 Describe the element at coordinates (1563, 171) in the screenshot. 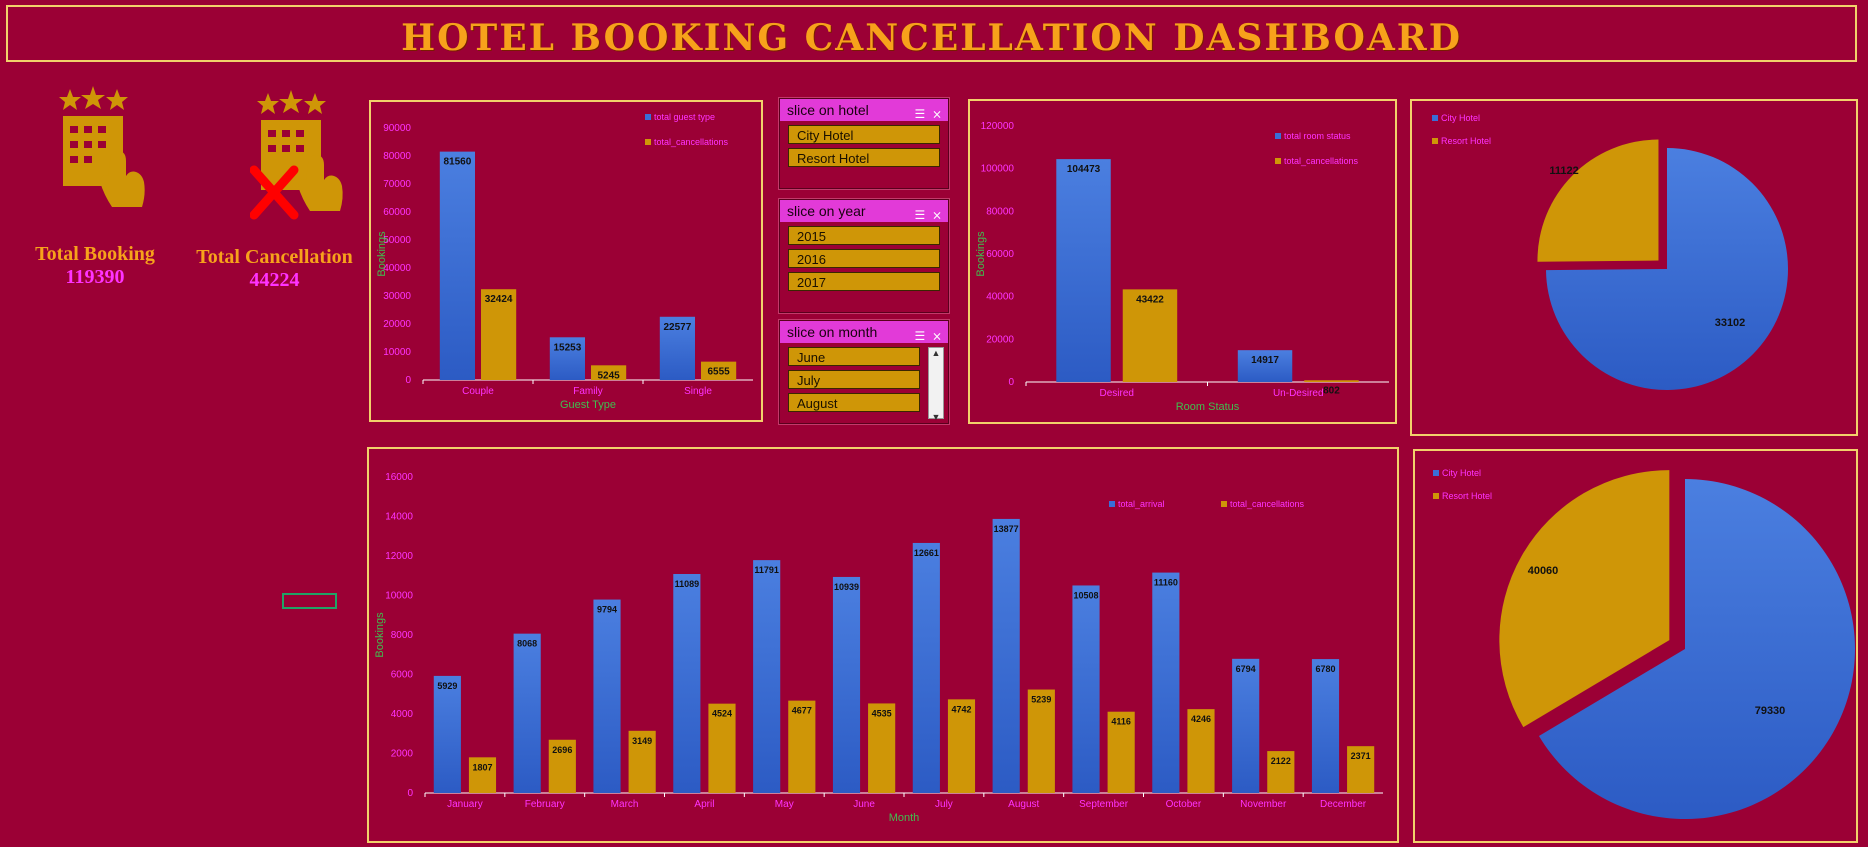

I see `data-label: 11122` at that location.